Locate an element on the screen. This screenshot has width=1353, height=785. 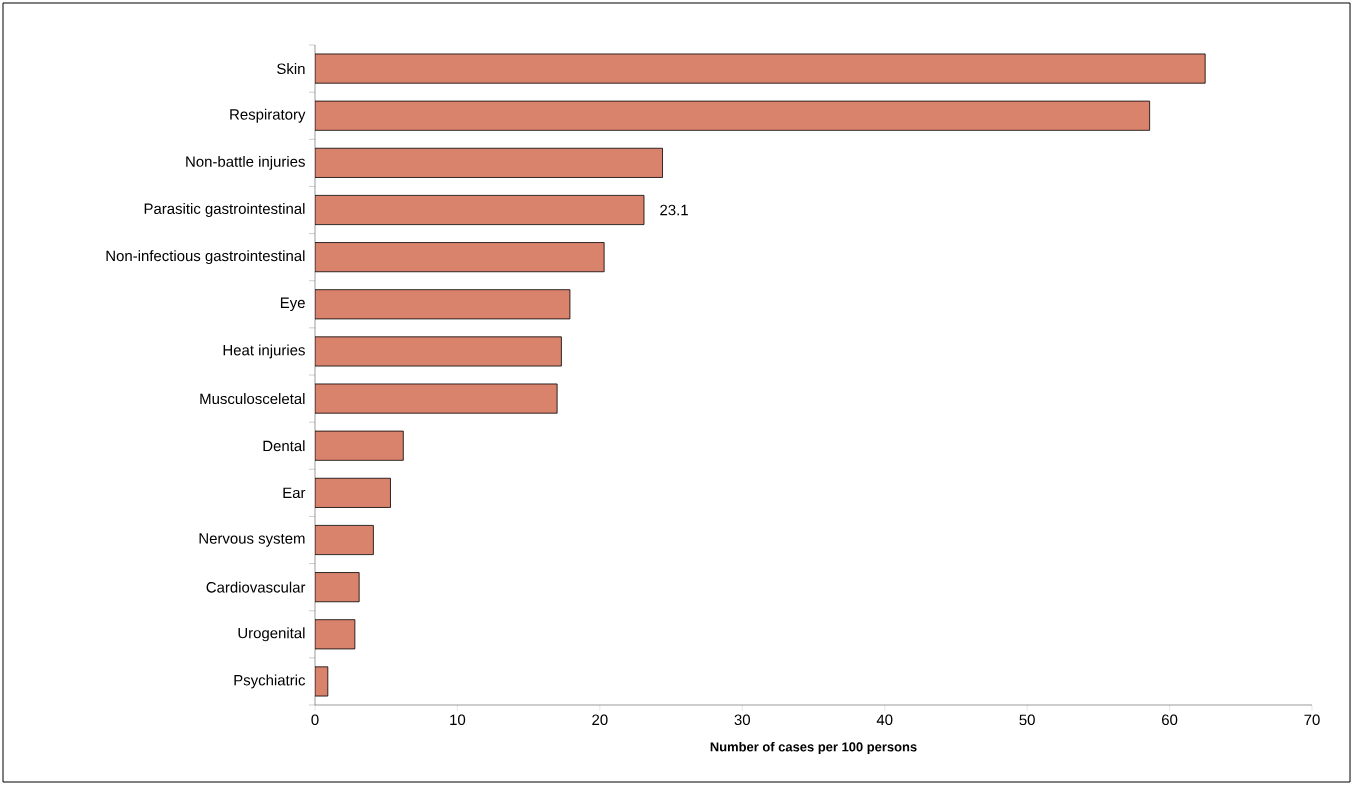
data-label: 23.1 is located at coordinates (674, 210).